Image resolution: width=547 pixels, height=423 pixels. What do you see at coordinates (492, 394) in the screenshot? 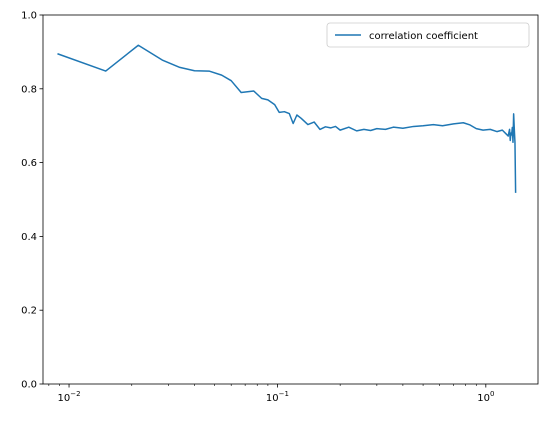
I see `x-tick-exponent: 0` at bounding box center [492, 394].